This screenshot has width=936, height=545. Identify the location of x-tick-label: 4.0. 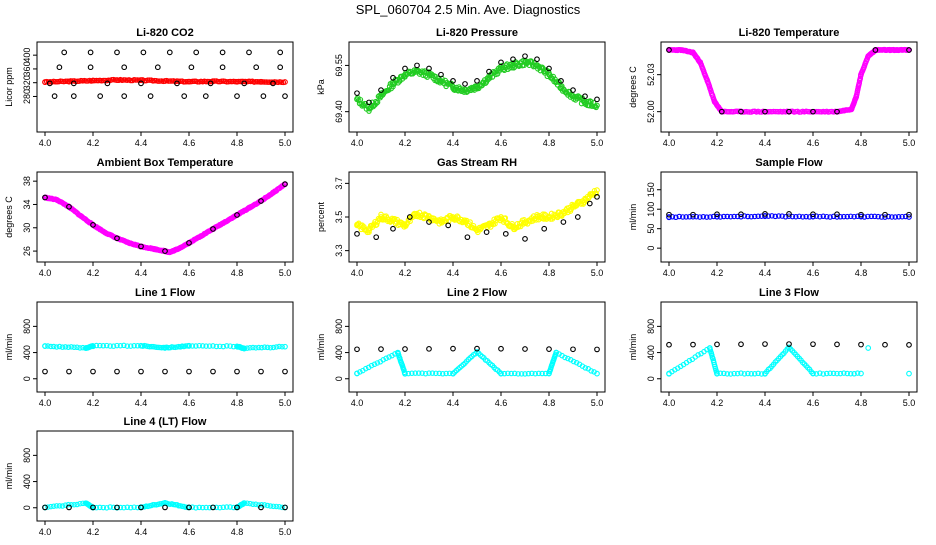
(357, 273).